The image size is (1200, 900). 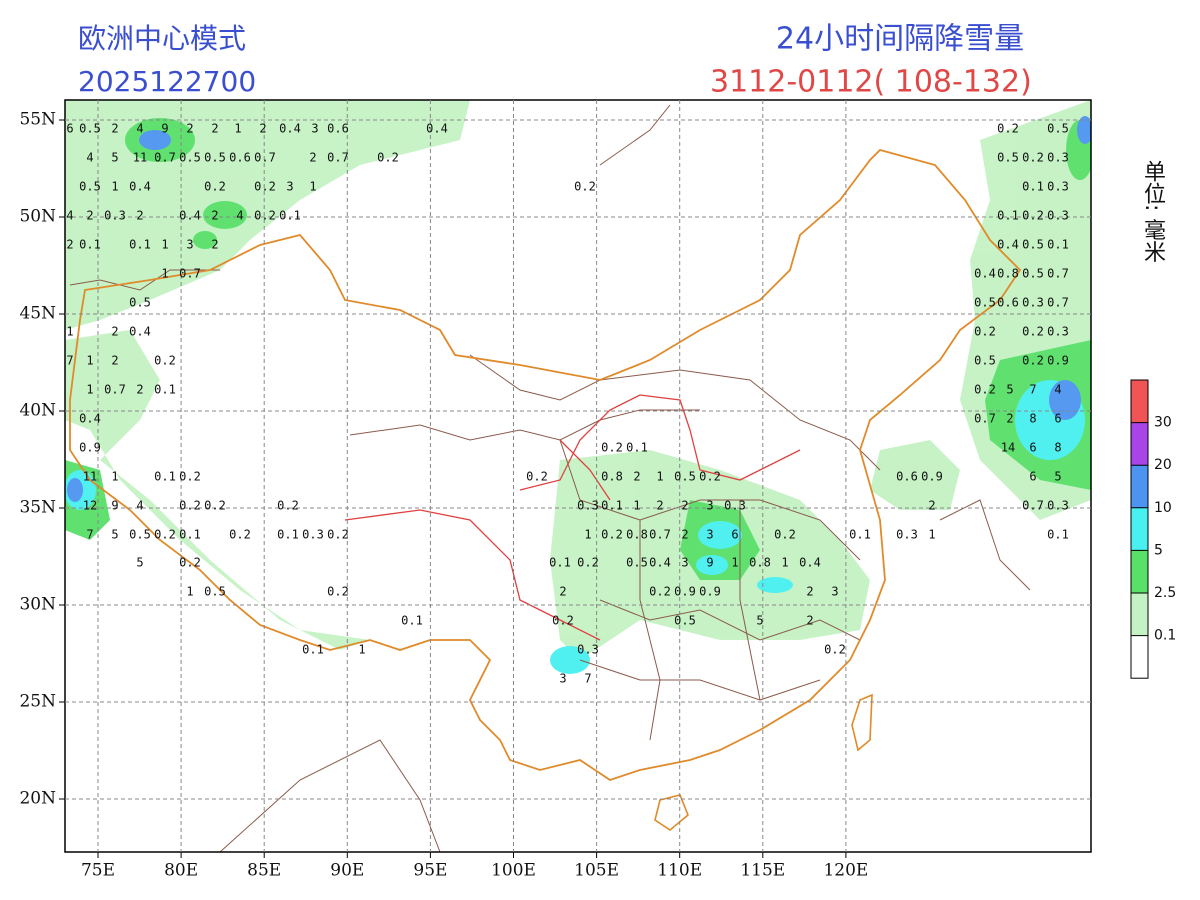 I want to click on station-value: 9, so click(x=709, y=563).